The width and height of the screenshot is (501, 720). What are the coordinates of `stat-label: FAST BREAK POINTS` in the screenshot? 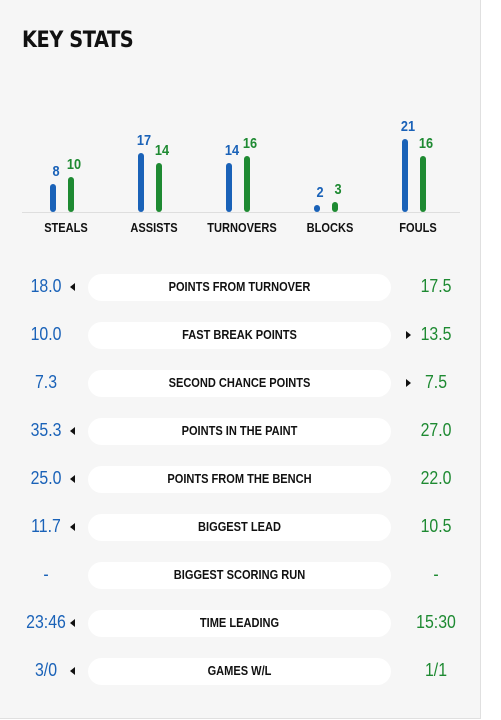 It's located at (239, 334).